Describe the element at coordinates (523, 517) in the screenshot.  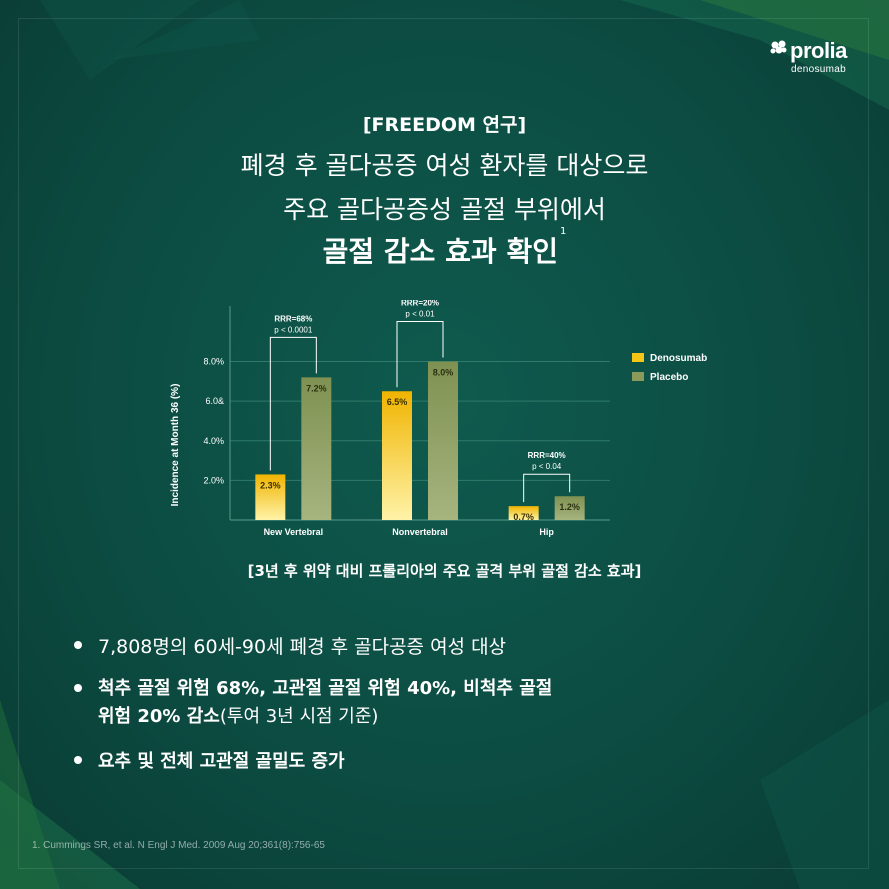
I see `data-label: 0.7%` at that location.